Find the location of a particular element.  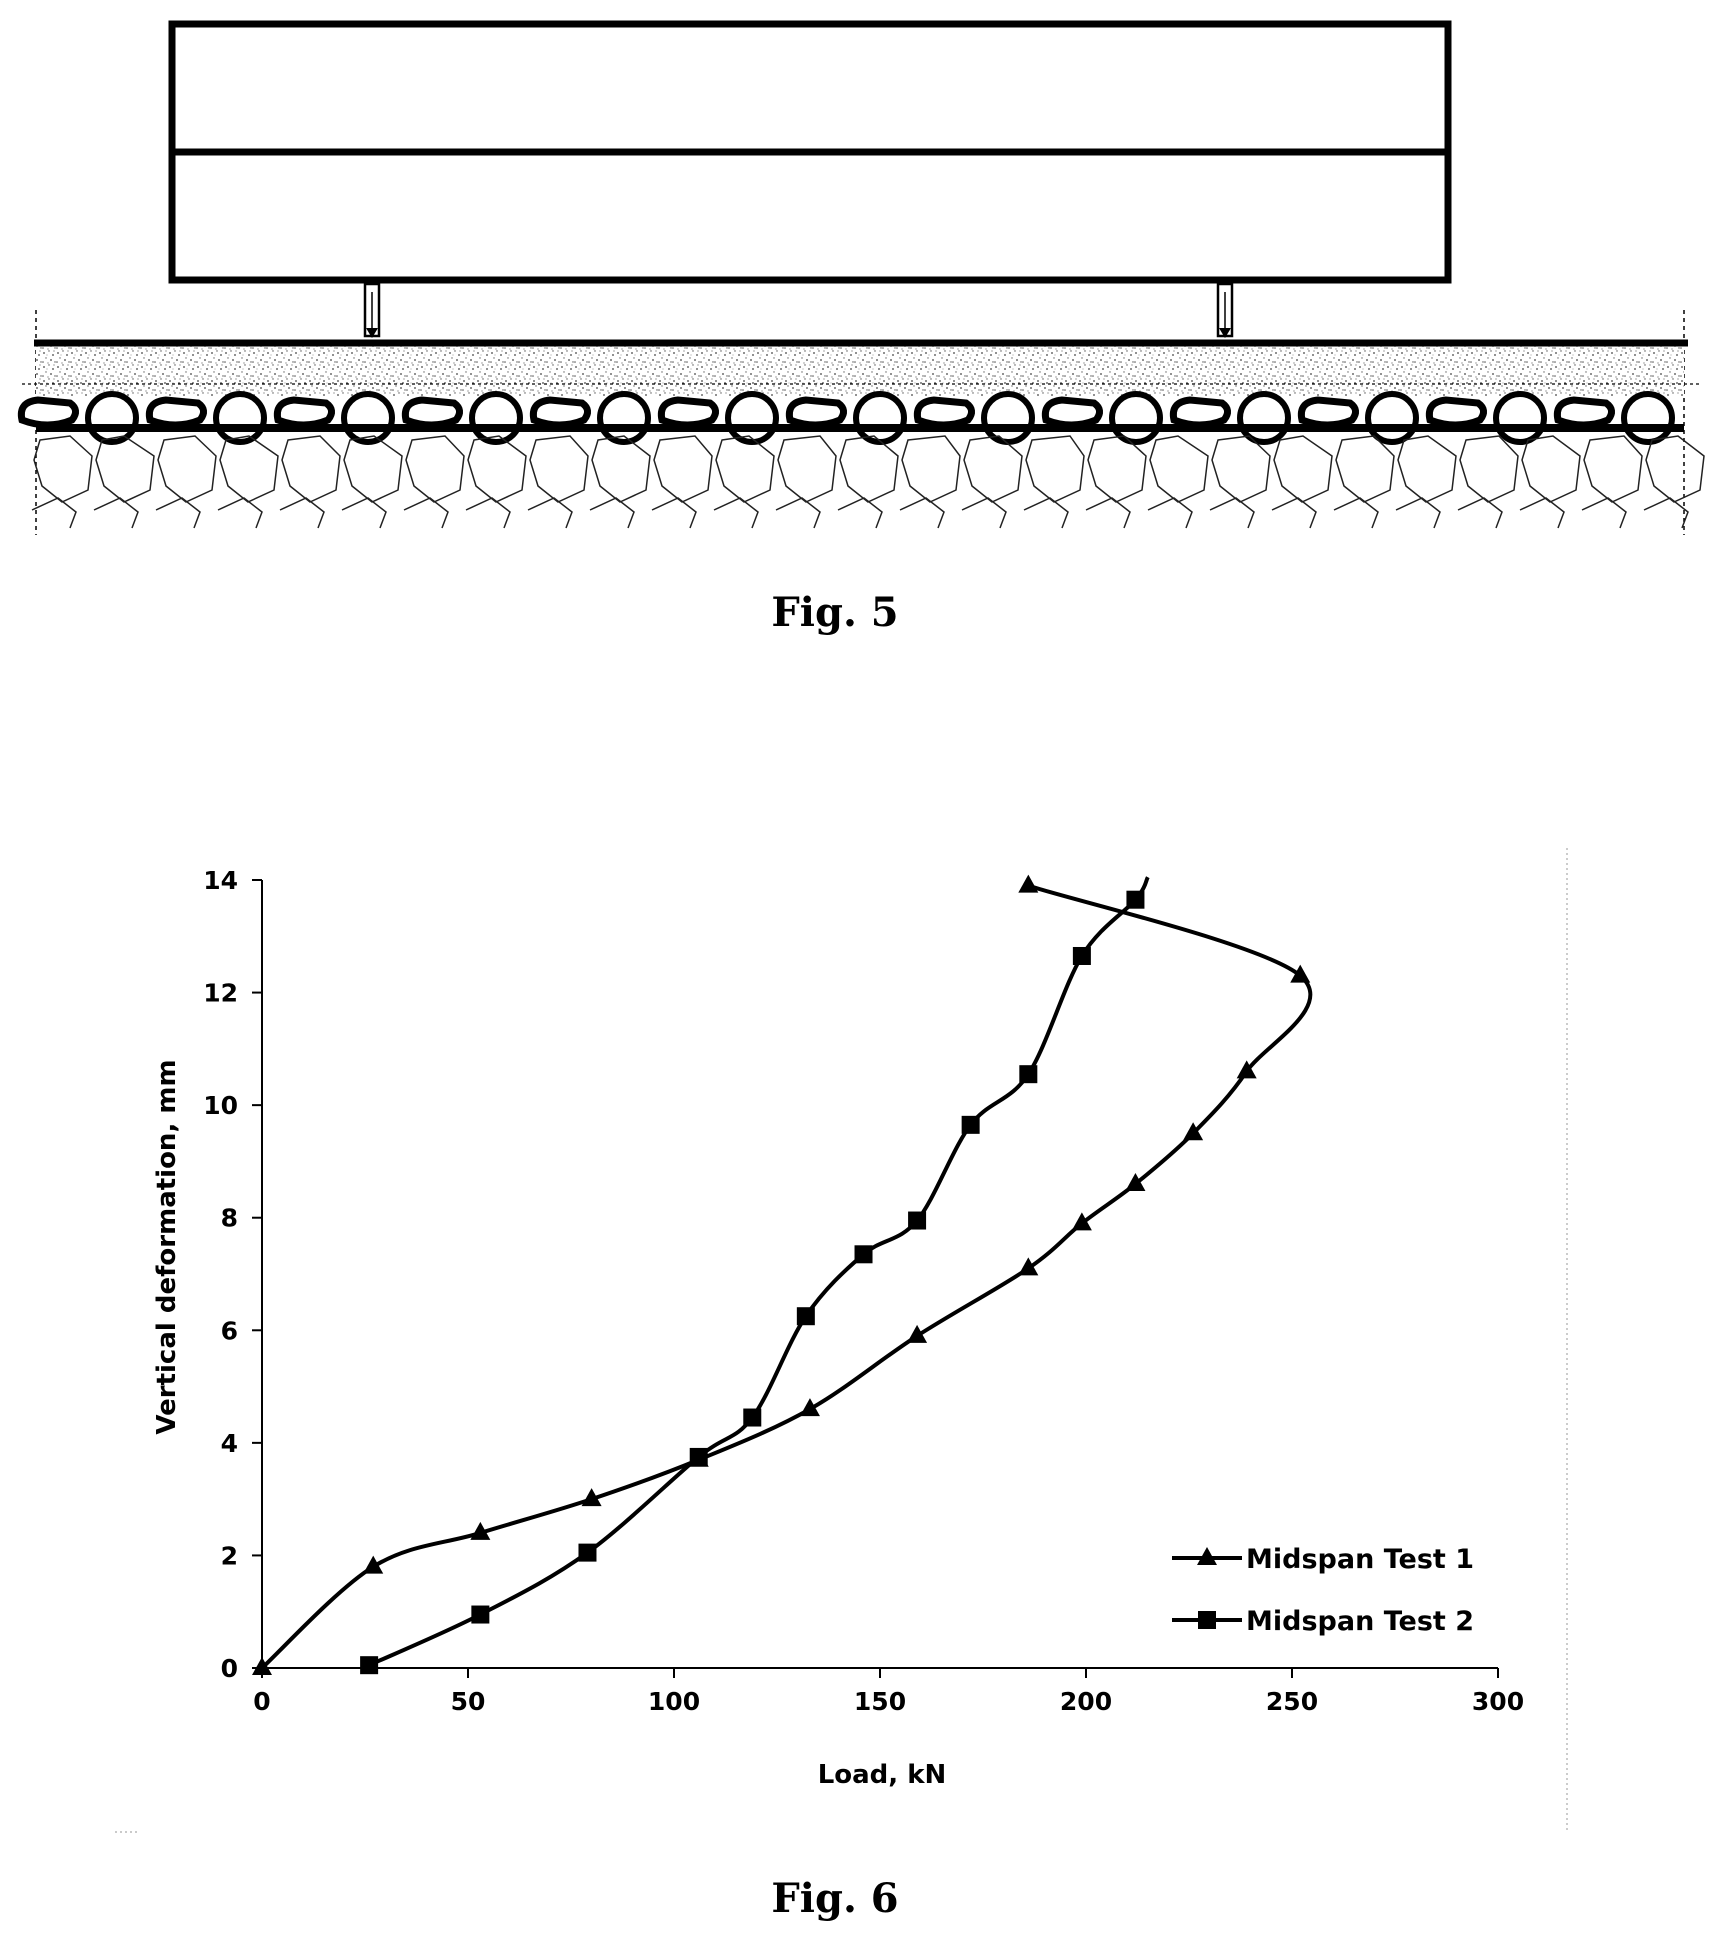

x-tick-label: 0 is located at coordinates (261, 1701).